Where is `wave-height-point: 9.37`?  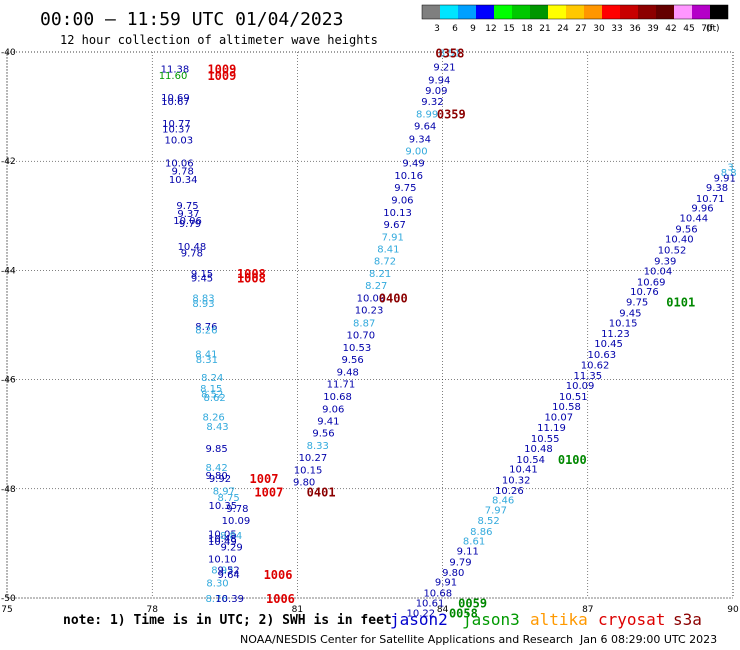
wave-height-point: 9.37 is located at coordinates (188, 214).